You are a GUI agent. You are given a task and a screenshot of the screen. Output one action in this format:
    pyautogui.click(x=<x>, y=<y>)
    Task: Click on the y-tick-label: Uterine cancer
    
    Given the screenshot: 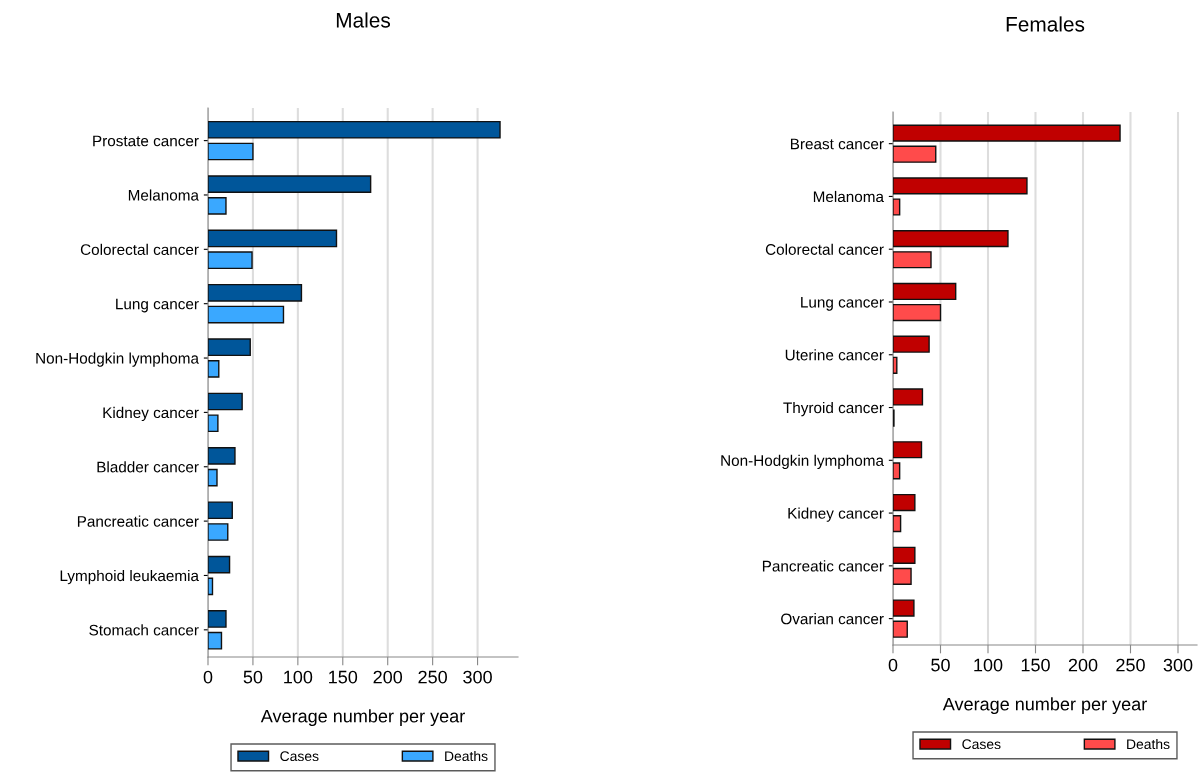 What is the action you would take?
    pyautogui.click(x=834, y=355)
    